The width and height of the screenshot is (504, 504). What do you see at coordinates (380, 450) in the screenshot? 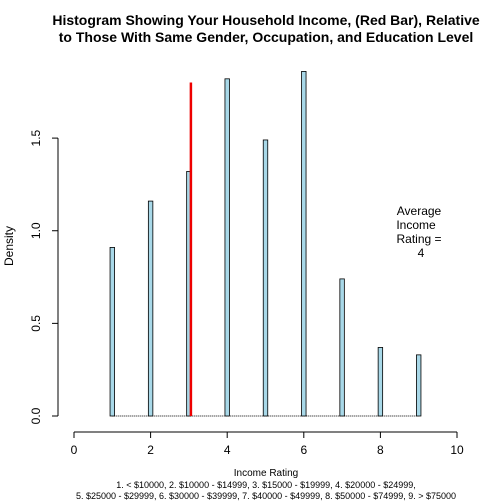
I see `x-tick-label-8: 8` at bounding box center [380, 450].